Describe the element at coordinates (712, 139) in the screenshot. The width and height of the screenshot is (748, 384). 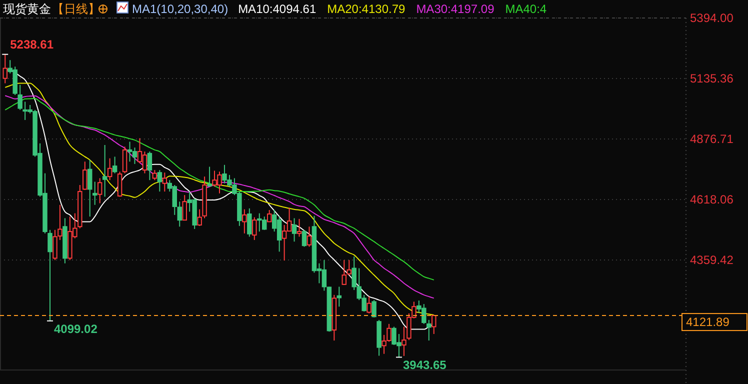
I see `y-tick-label: 4876.71` at that location.